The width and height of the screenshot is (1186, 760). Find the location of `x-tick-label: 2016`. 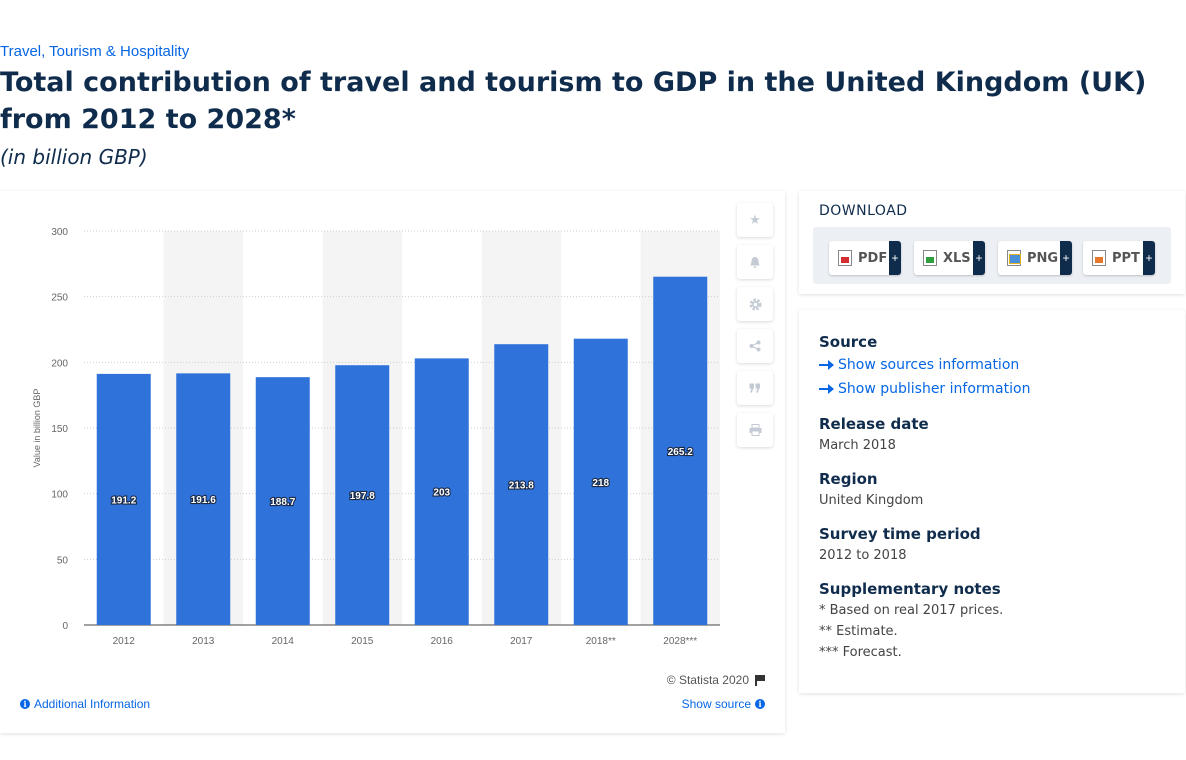

x-tick-label: 2016 is located at coordinates (442, 641).